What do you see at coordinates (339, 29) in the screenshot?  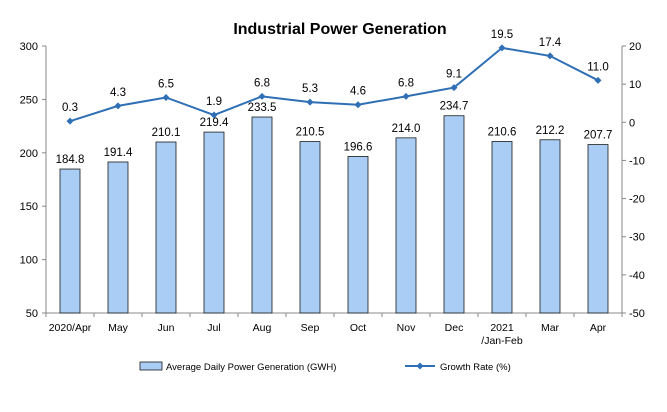 I see `chart-title: Industrial Power Generation` at bounding box center [339, 29].